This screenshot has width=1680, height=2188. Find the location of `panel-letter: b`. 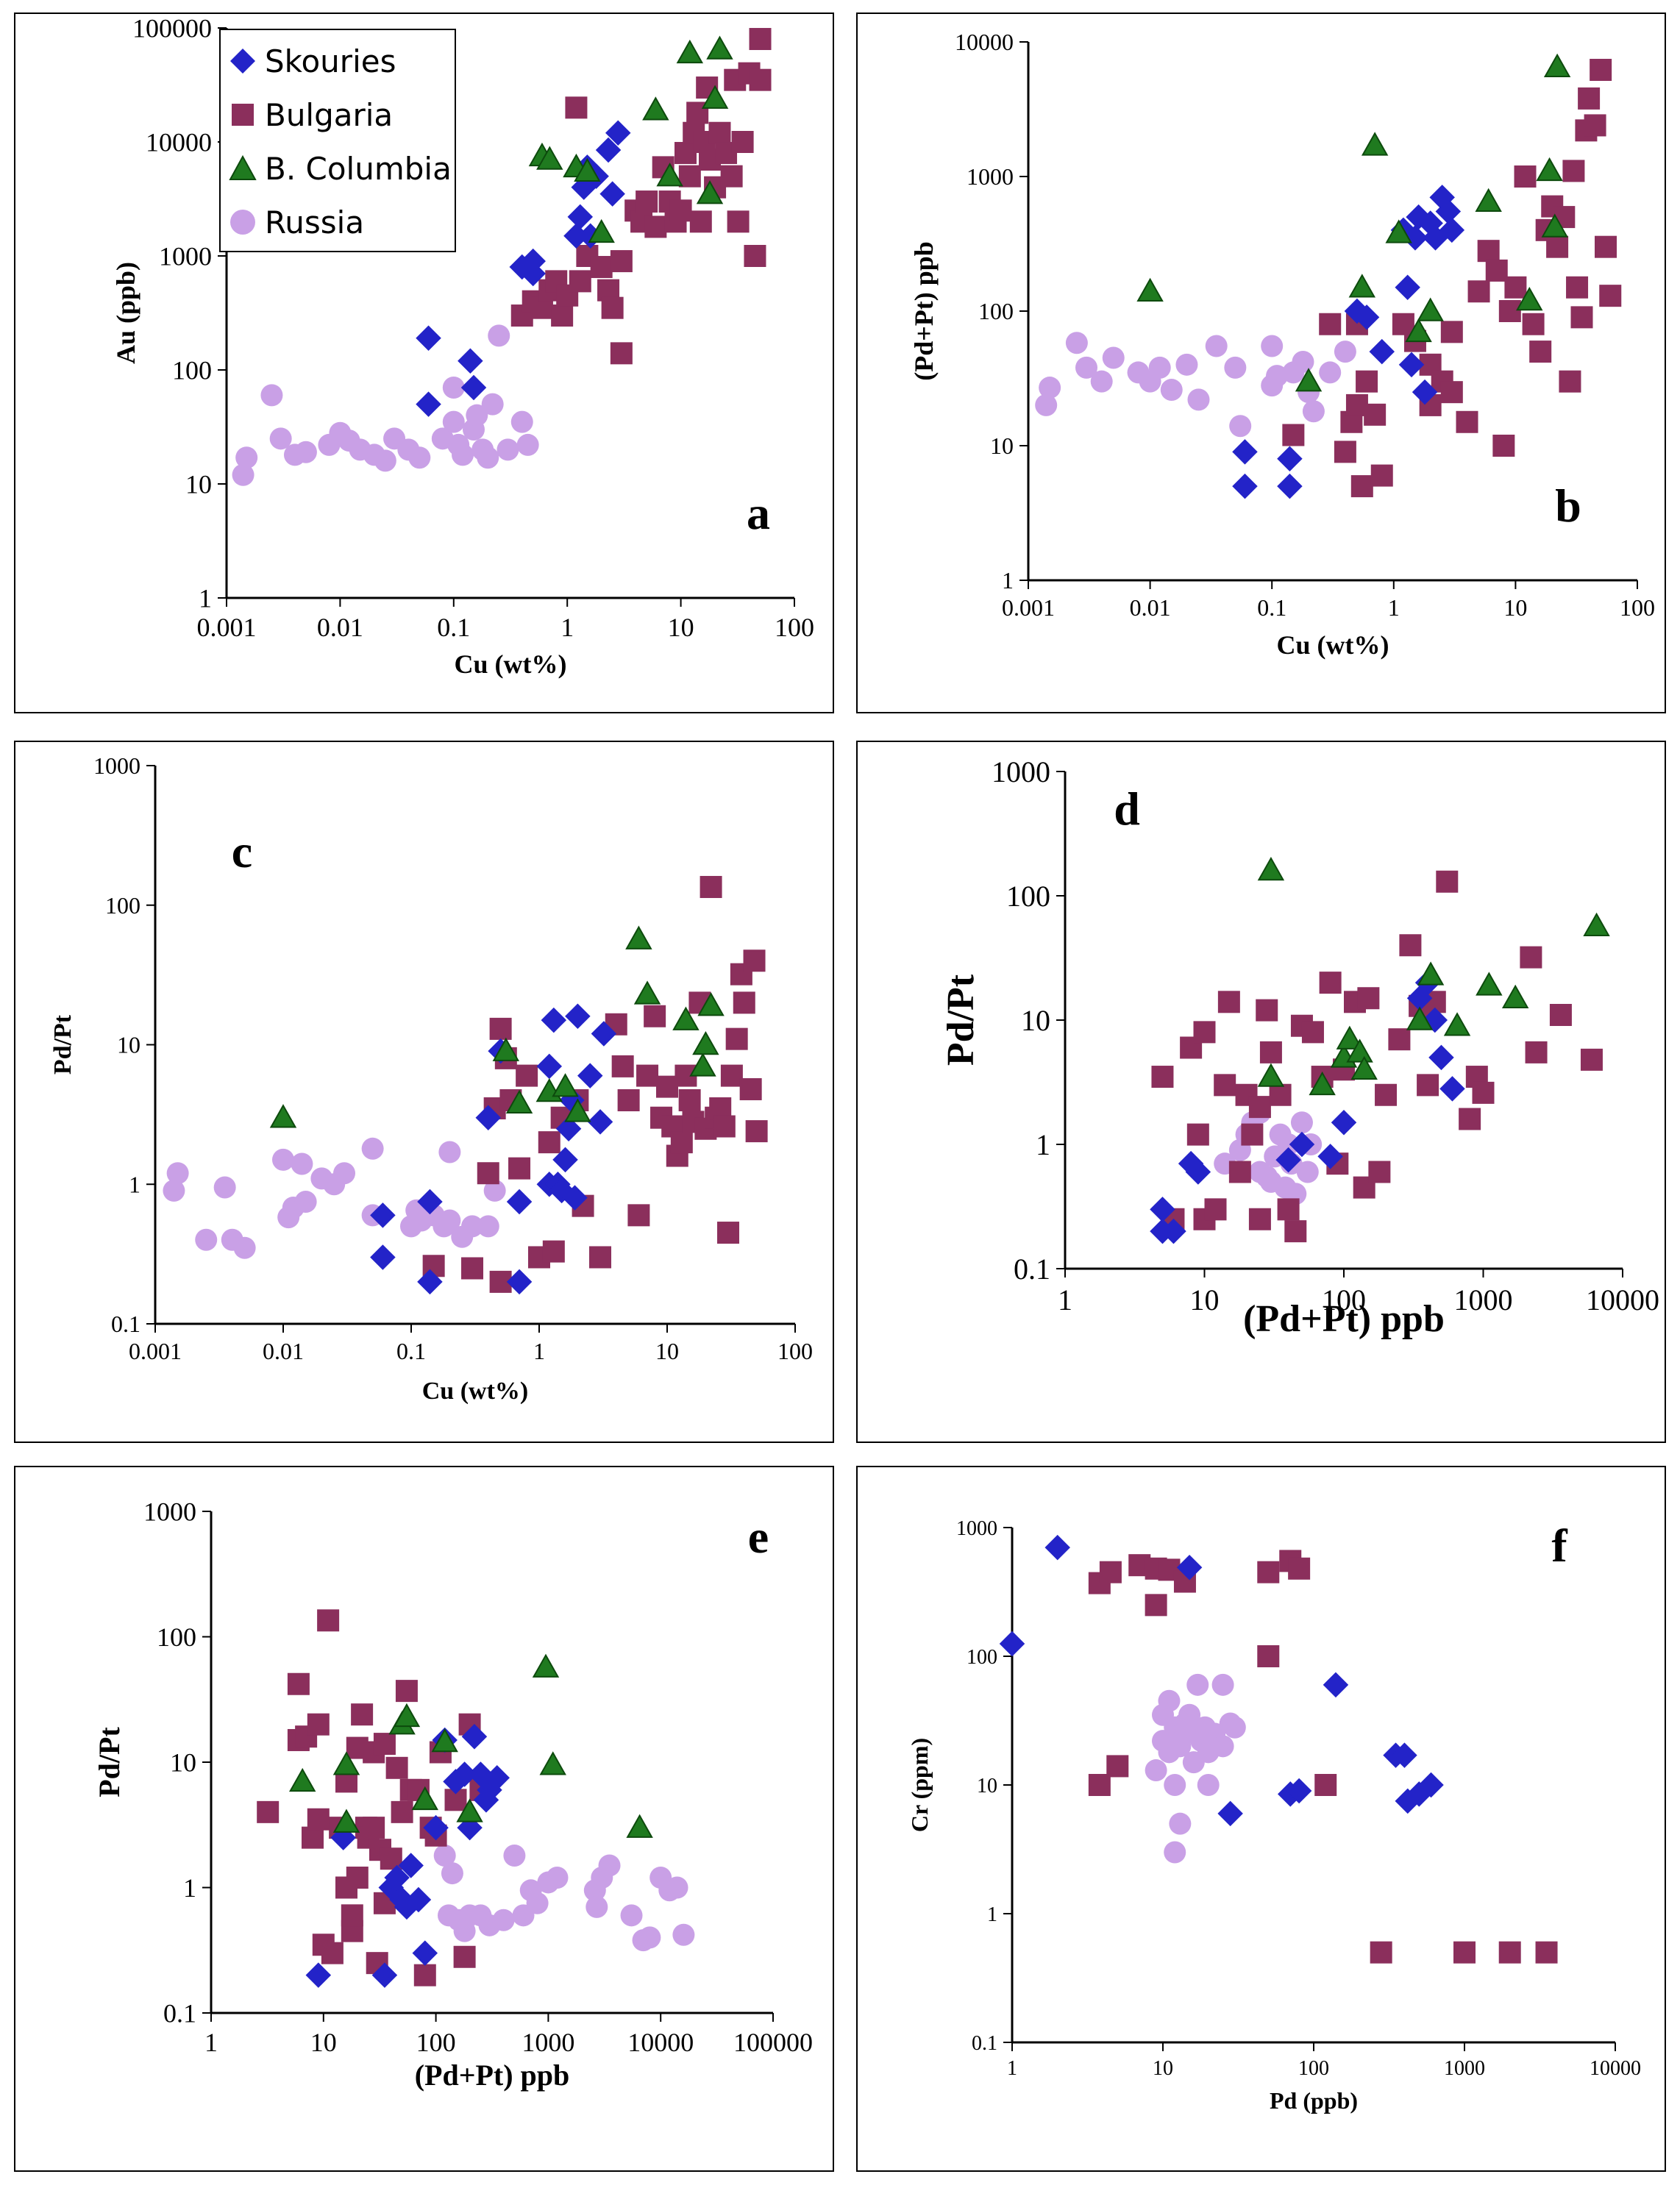

panel-letter: b is located at coordinates (1568, 506).